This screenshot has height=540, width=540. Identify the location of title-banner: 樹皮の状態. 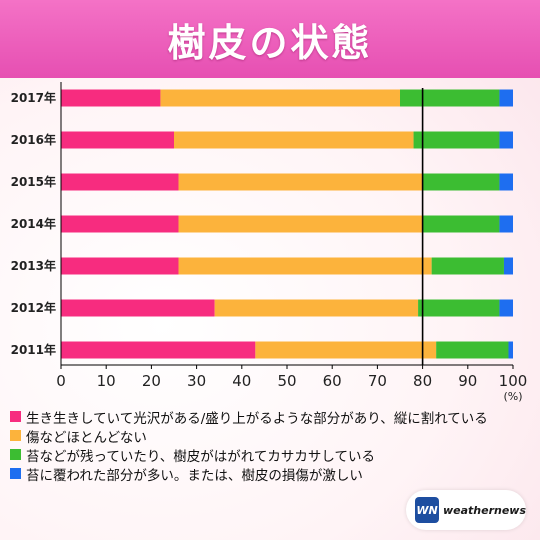
(270, 39).